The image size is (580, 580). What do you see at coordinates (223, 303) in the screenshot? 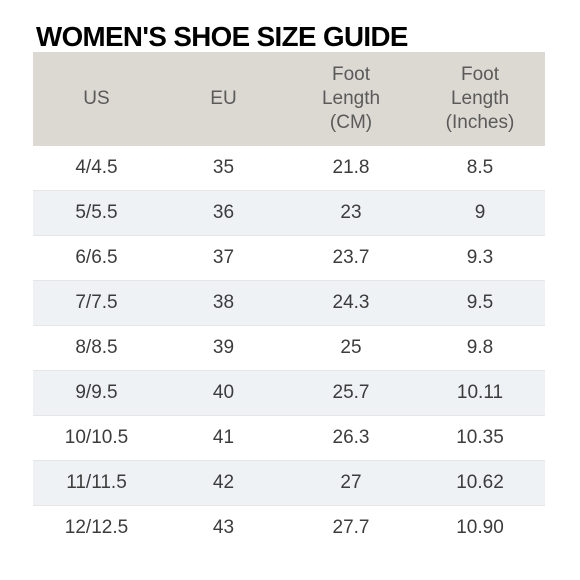
I see `cell-eu: 38` at bounding box center [223, 303].